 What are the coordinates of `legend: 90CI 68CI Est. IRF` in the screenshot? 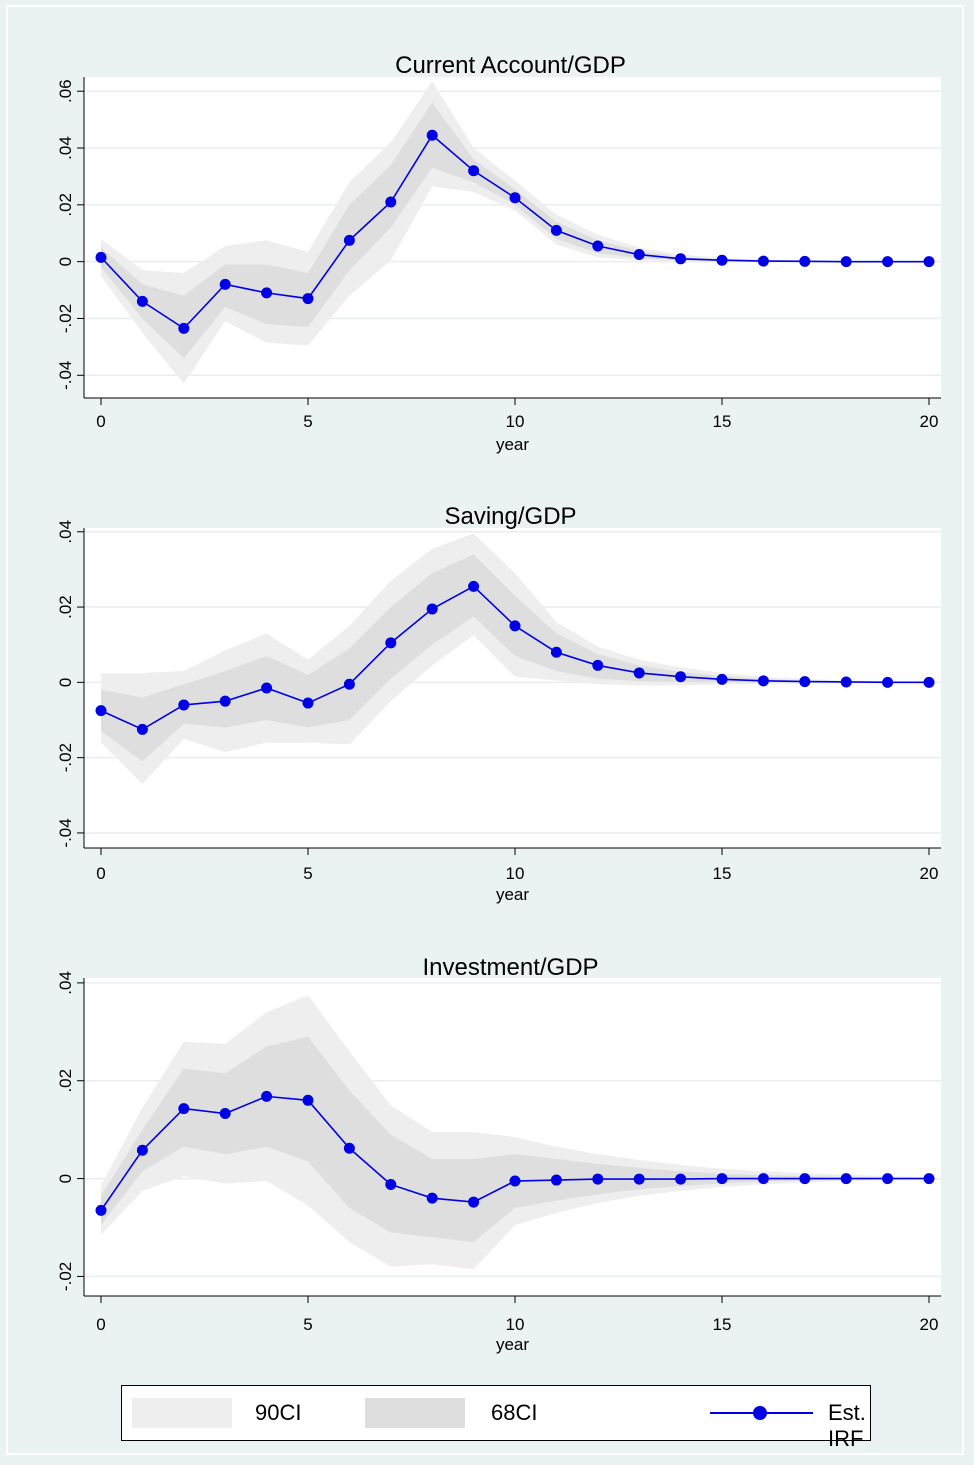 It's located at (496, 1418).